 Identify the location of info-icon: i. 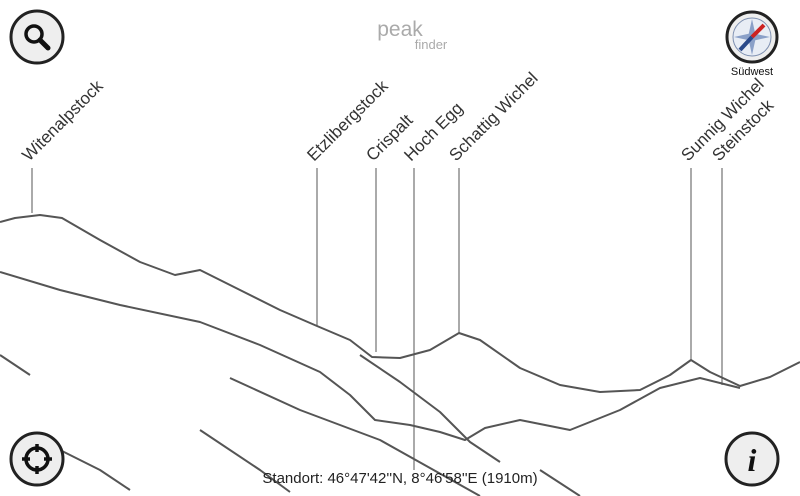
(752, 460).